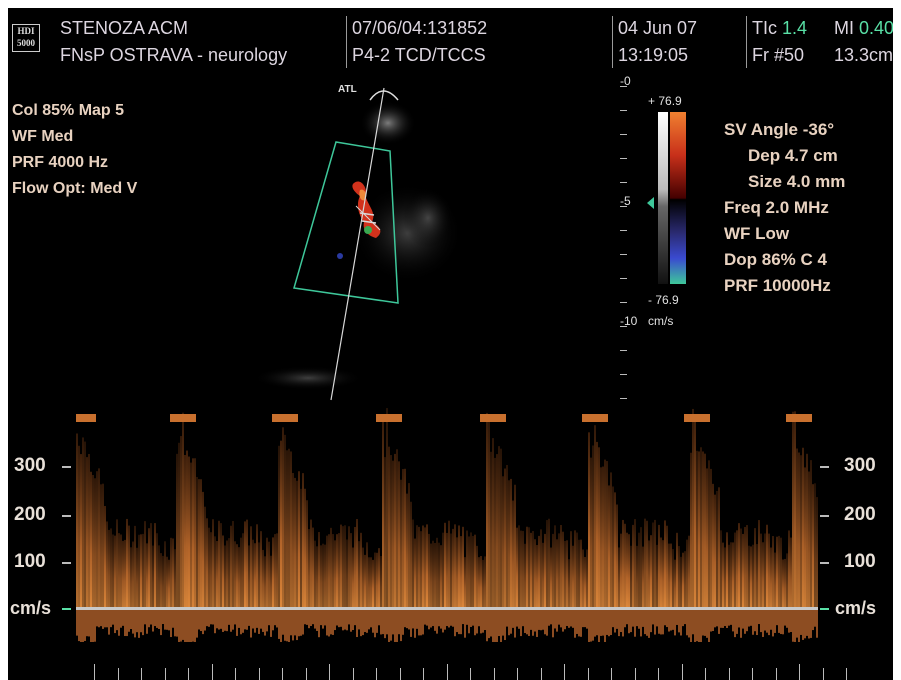 This screenshot has height=680, width=901. Describe the element at coordinates (776, 207) in the screenshot. I see `doppler-setting-line: Freq 2.0 MHz` at that location.